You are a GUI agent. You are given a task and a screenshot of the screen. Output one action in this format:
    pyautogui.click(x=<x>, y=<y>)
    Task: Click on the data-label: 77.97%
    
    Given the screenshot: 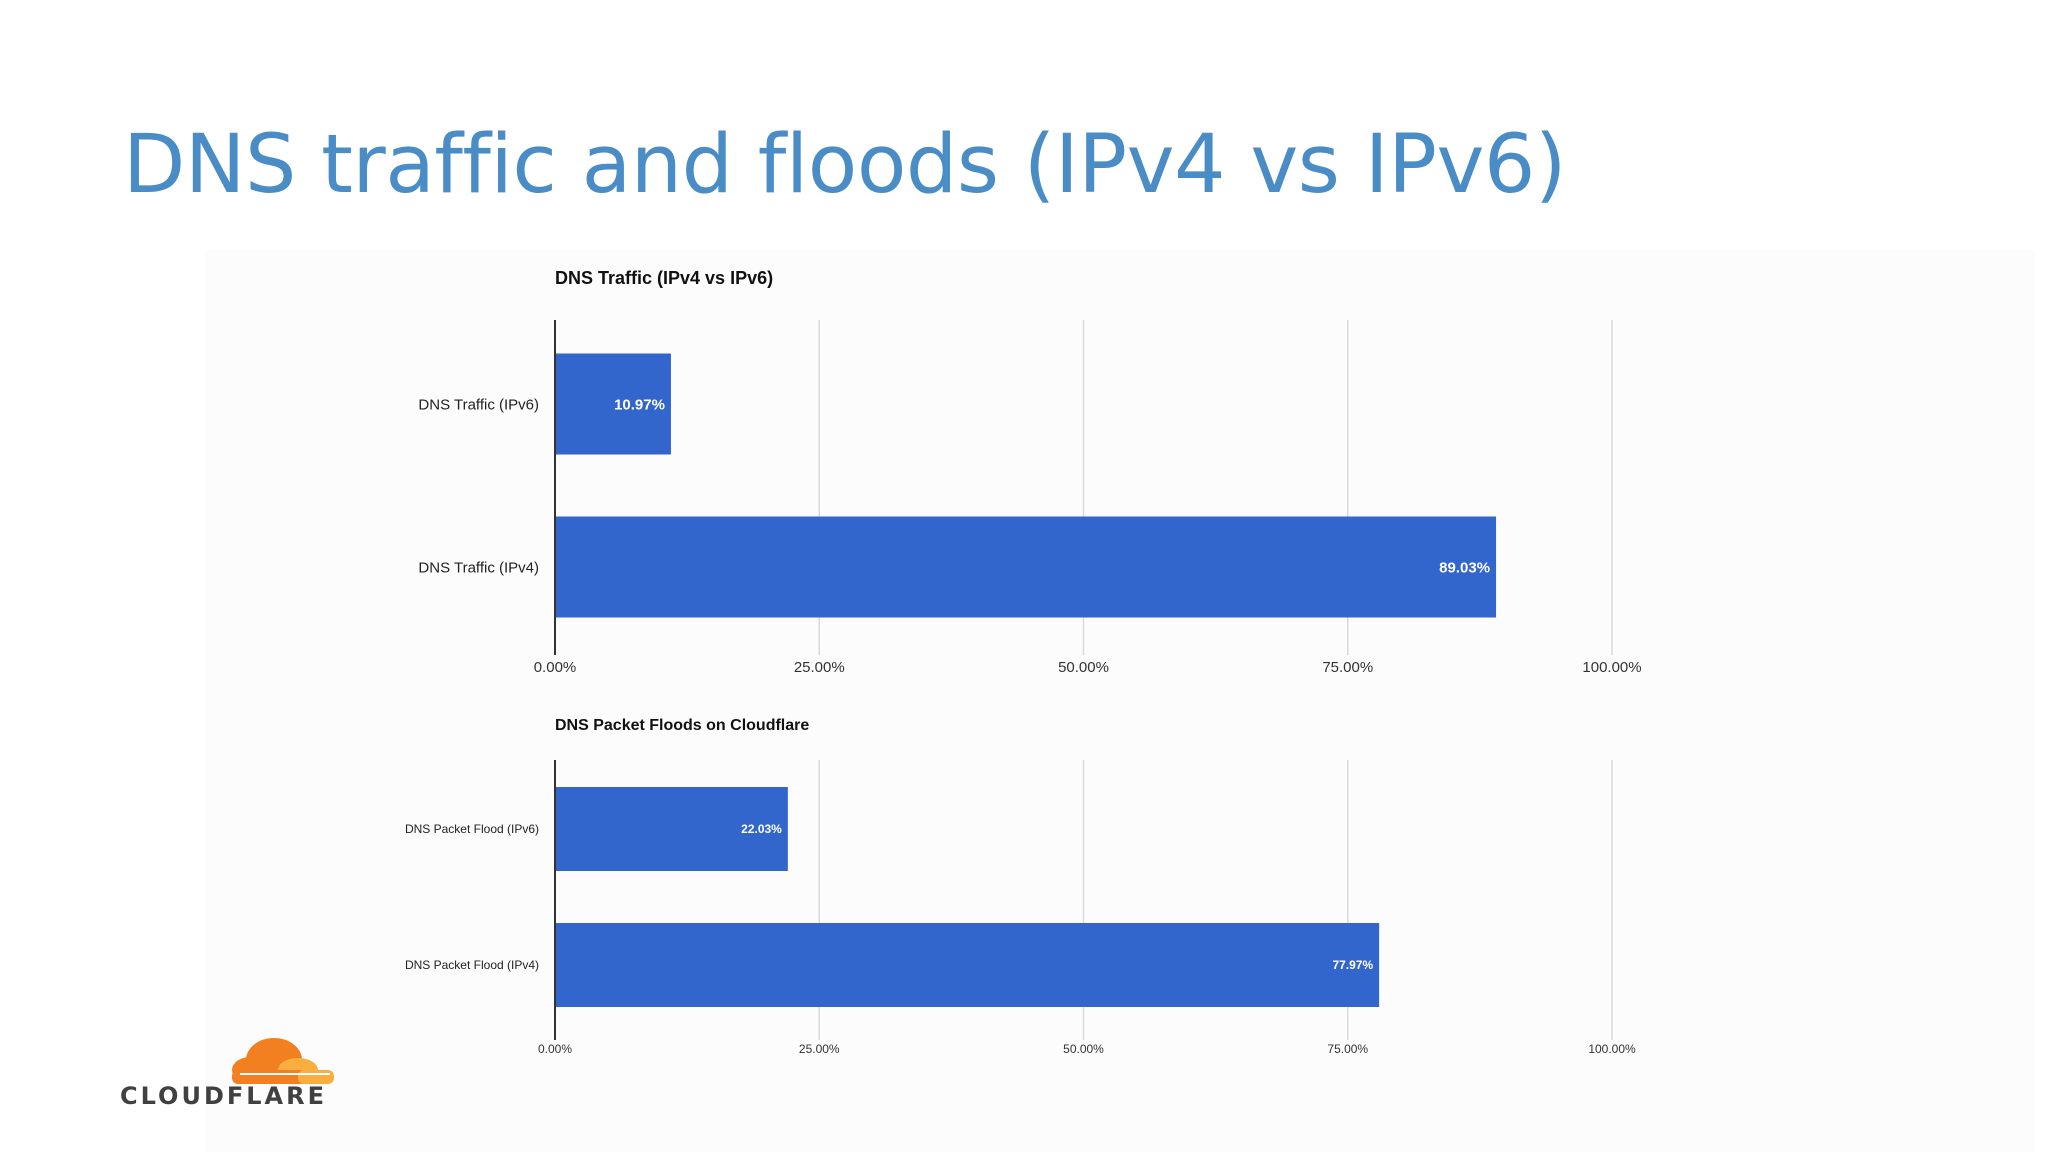 What is the action you would take?
    pyautogui.click(x=1352, y=965)
    